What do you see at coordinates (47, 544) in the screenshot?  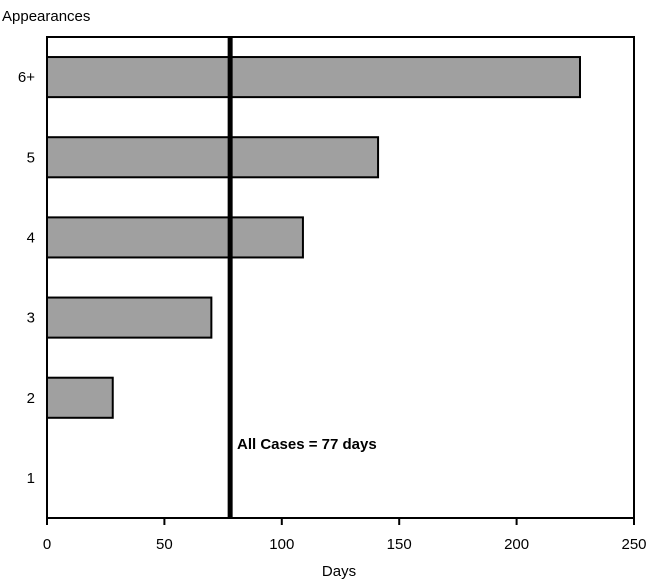 I see `x-tick-label: 0` at bounding box center [47, 544].